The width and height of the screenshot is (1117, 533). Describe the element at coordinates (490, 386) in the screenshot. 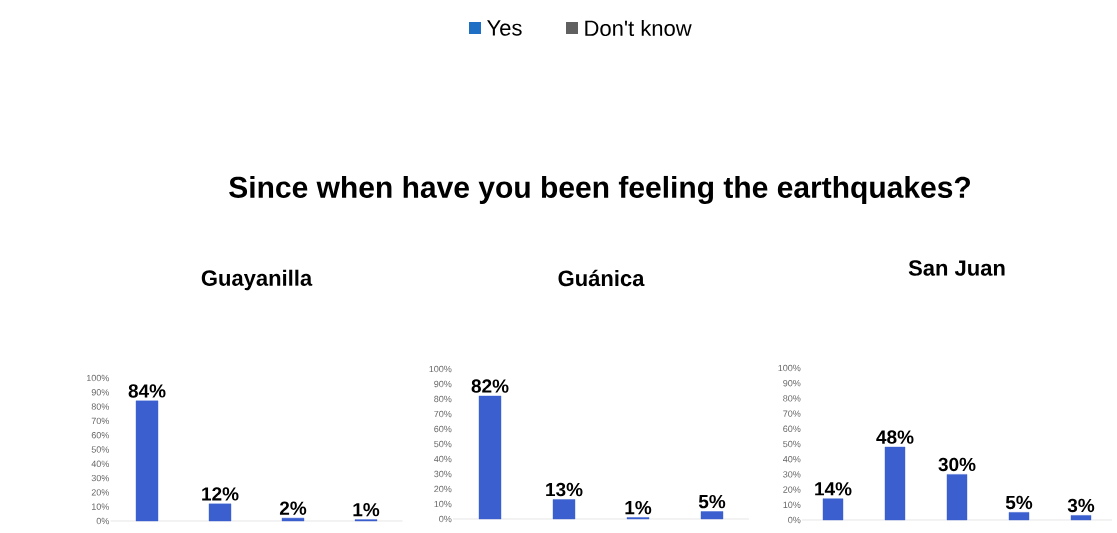

I see `data-label: 82%` at that location.